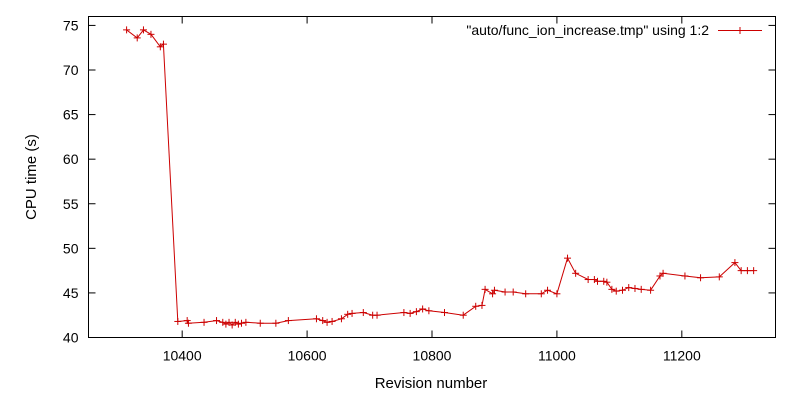  What do you see at coordinates (431, 383) in the screenshot?
I see `x-axis-title: Revision number` at bounding box center [431, 383].